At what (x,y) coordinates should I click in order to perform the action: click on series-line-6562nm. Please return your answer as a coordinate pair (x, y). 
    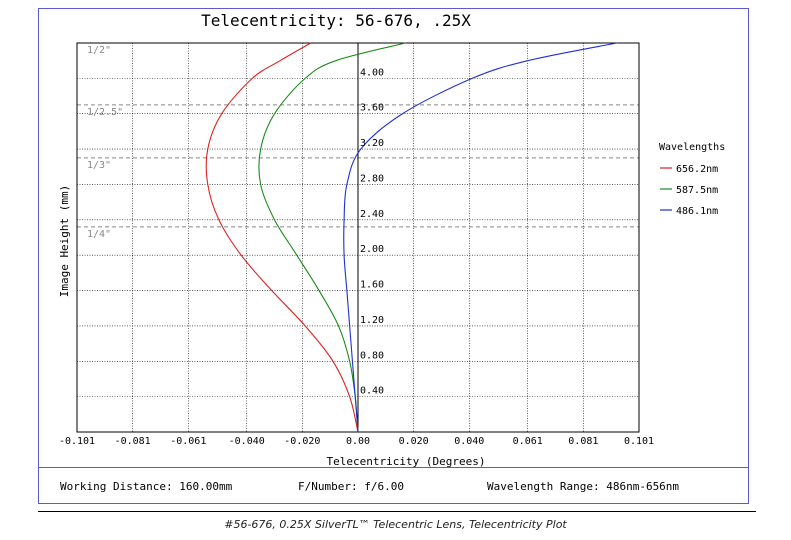
    Looking at the image, I should click on (282, 237).